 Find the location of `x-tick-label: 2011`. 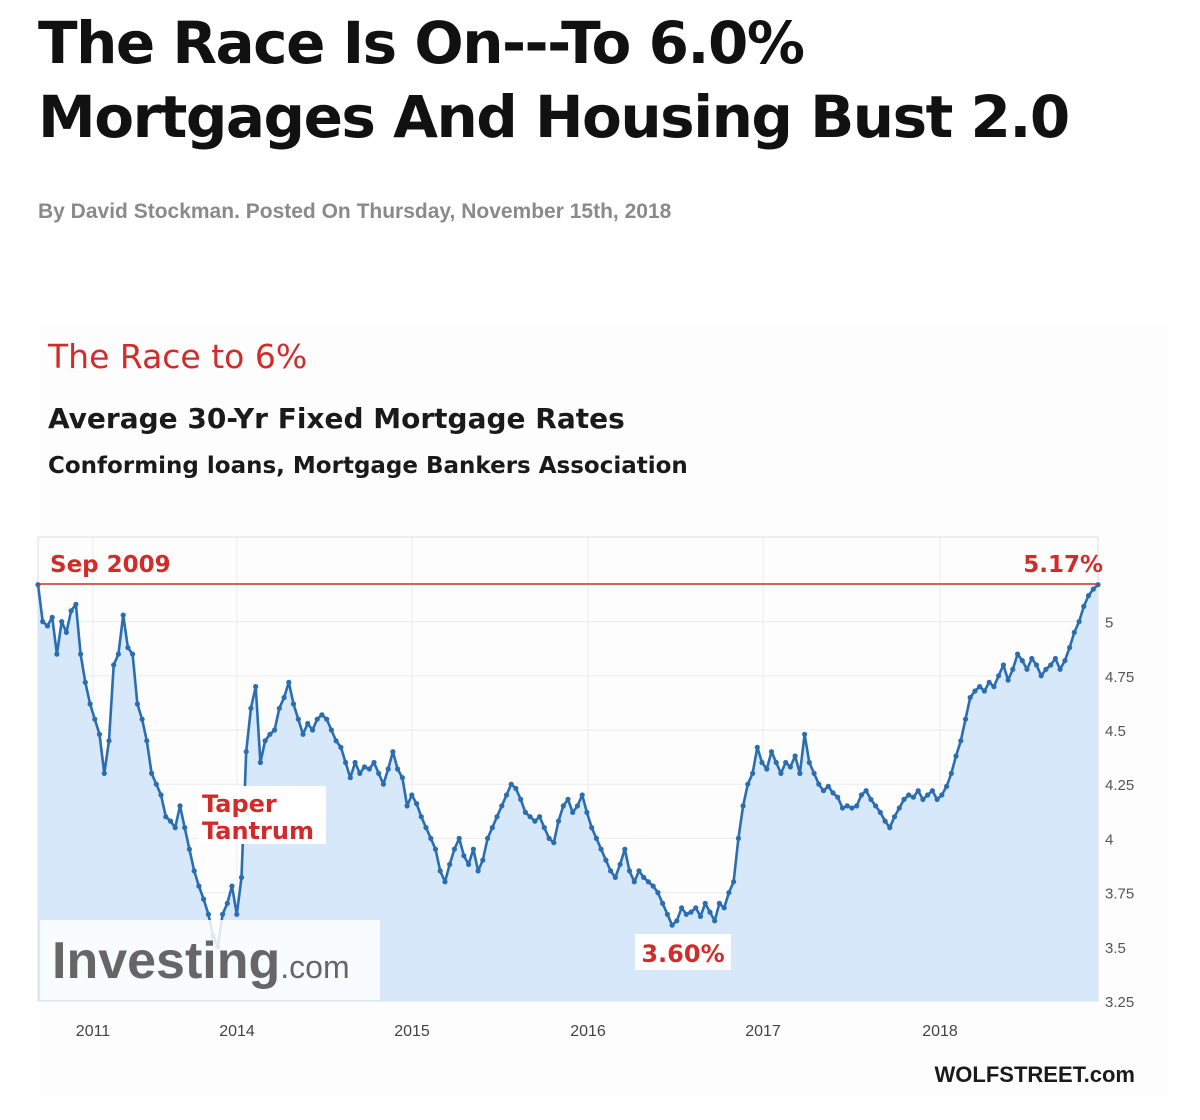

x-tick-label: 2011 is located at coordinates (93, 1031).